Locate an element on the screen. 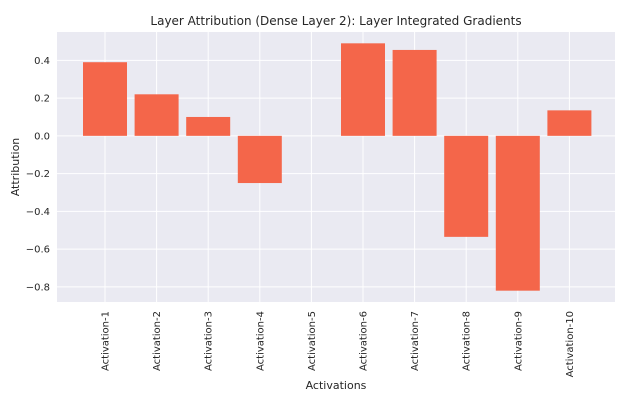  x-tick-label: Activation-2 is located at coordinates (157, 341).